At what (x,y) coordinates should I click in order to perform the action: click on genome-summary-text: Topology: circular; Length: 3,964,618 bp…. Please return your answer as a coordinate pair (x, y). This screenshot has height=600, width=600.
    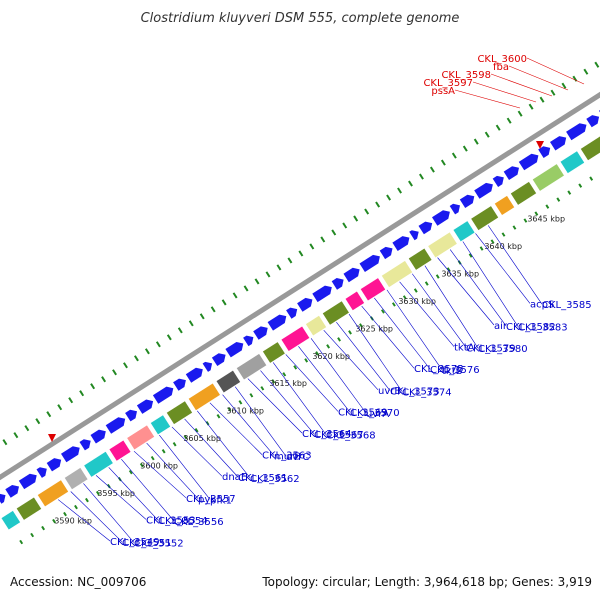
    Looking at the image, I should click on (426, 582).